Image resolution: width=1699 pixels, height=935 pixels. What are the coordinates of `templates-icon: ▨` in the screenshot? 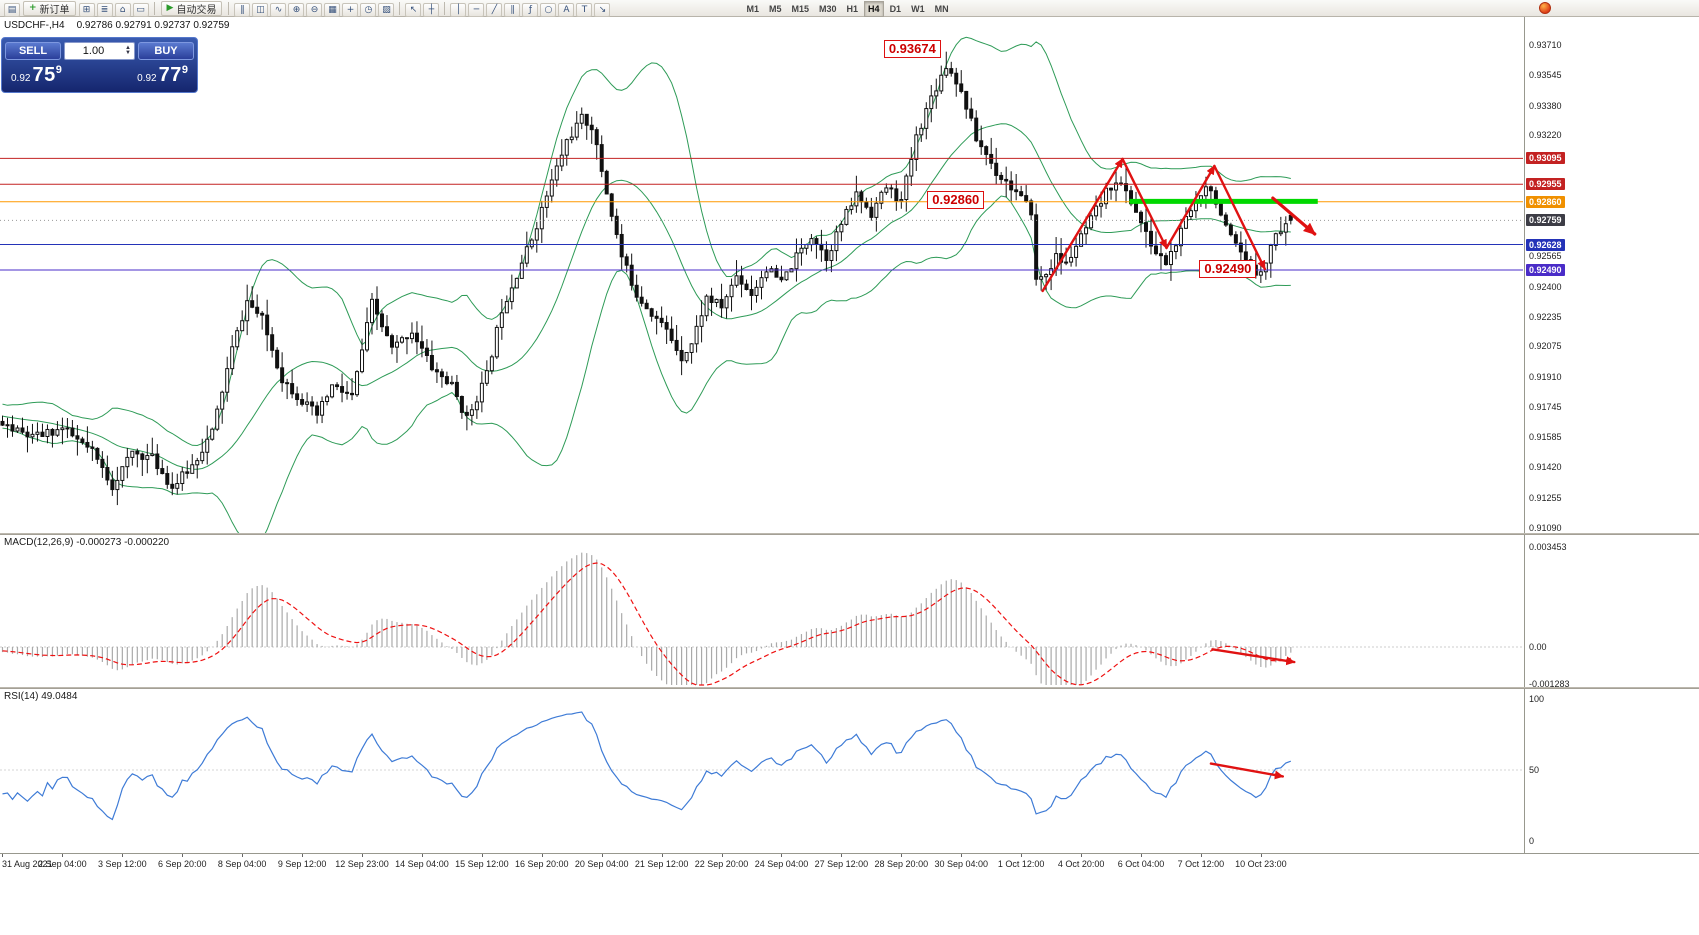 It's located at (386, 10).